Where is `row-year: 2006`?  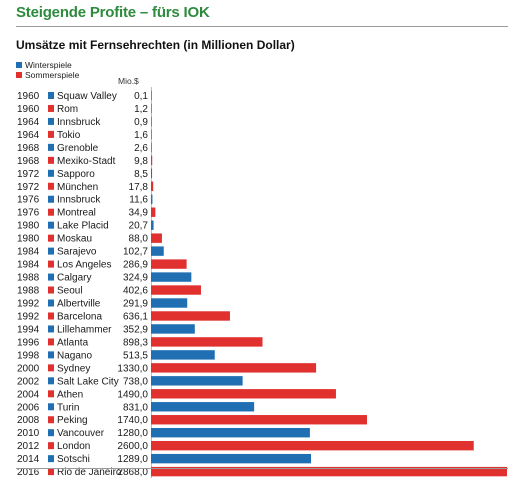 row-year: 2006 is located at coordinates (28, 407).